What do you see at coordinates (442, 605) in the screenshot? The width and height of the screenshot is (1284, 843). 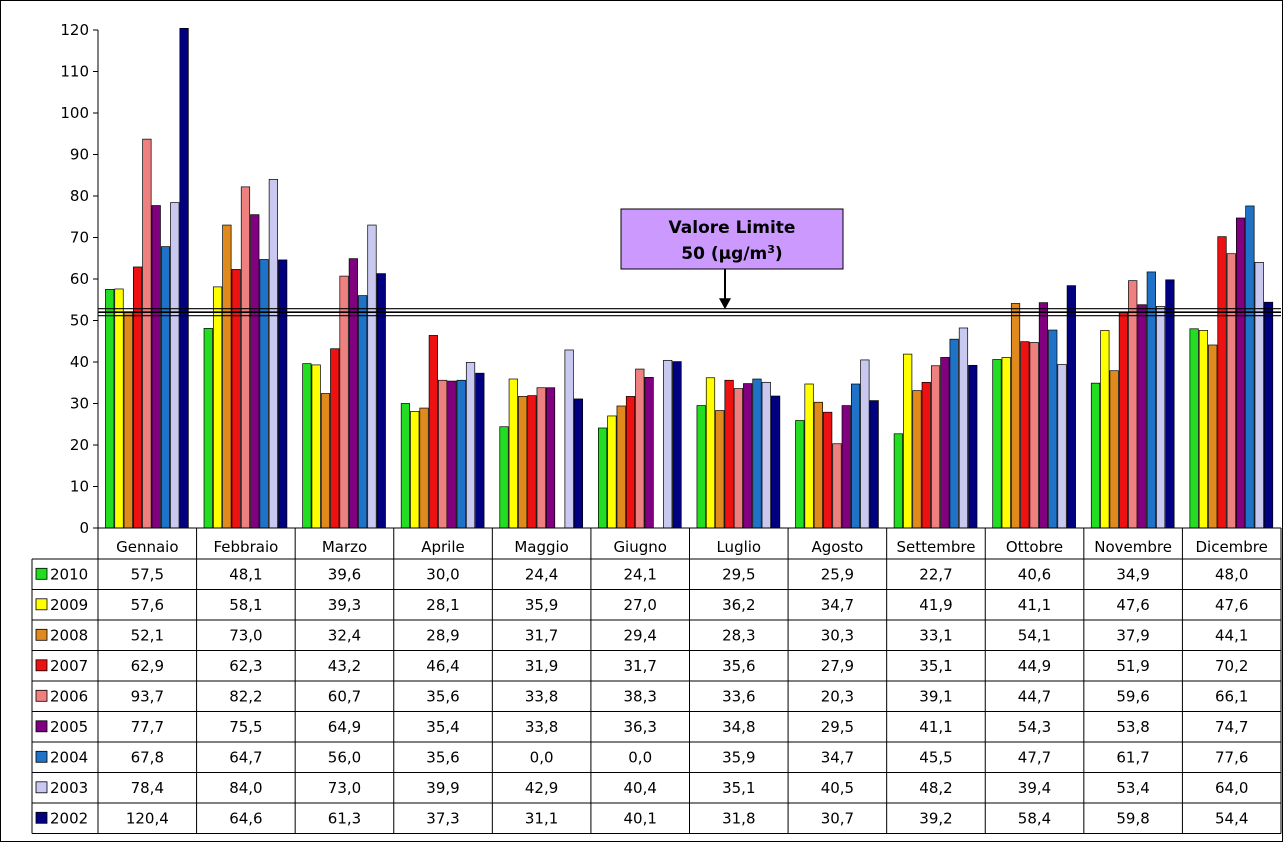 I see `data-label: 28,1` at bounding box center [442, 605].